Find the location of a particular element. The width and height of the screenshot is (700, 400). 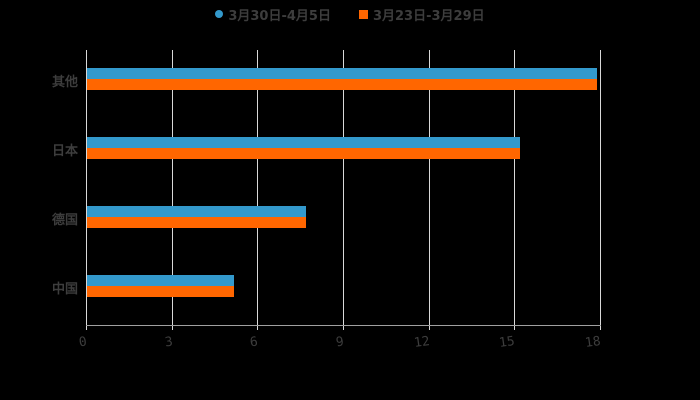

x-tick-label: 15 is located at coordinates (507, 342).